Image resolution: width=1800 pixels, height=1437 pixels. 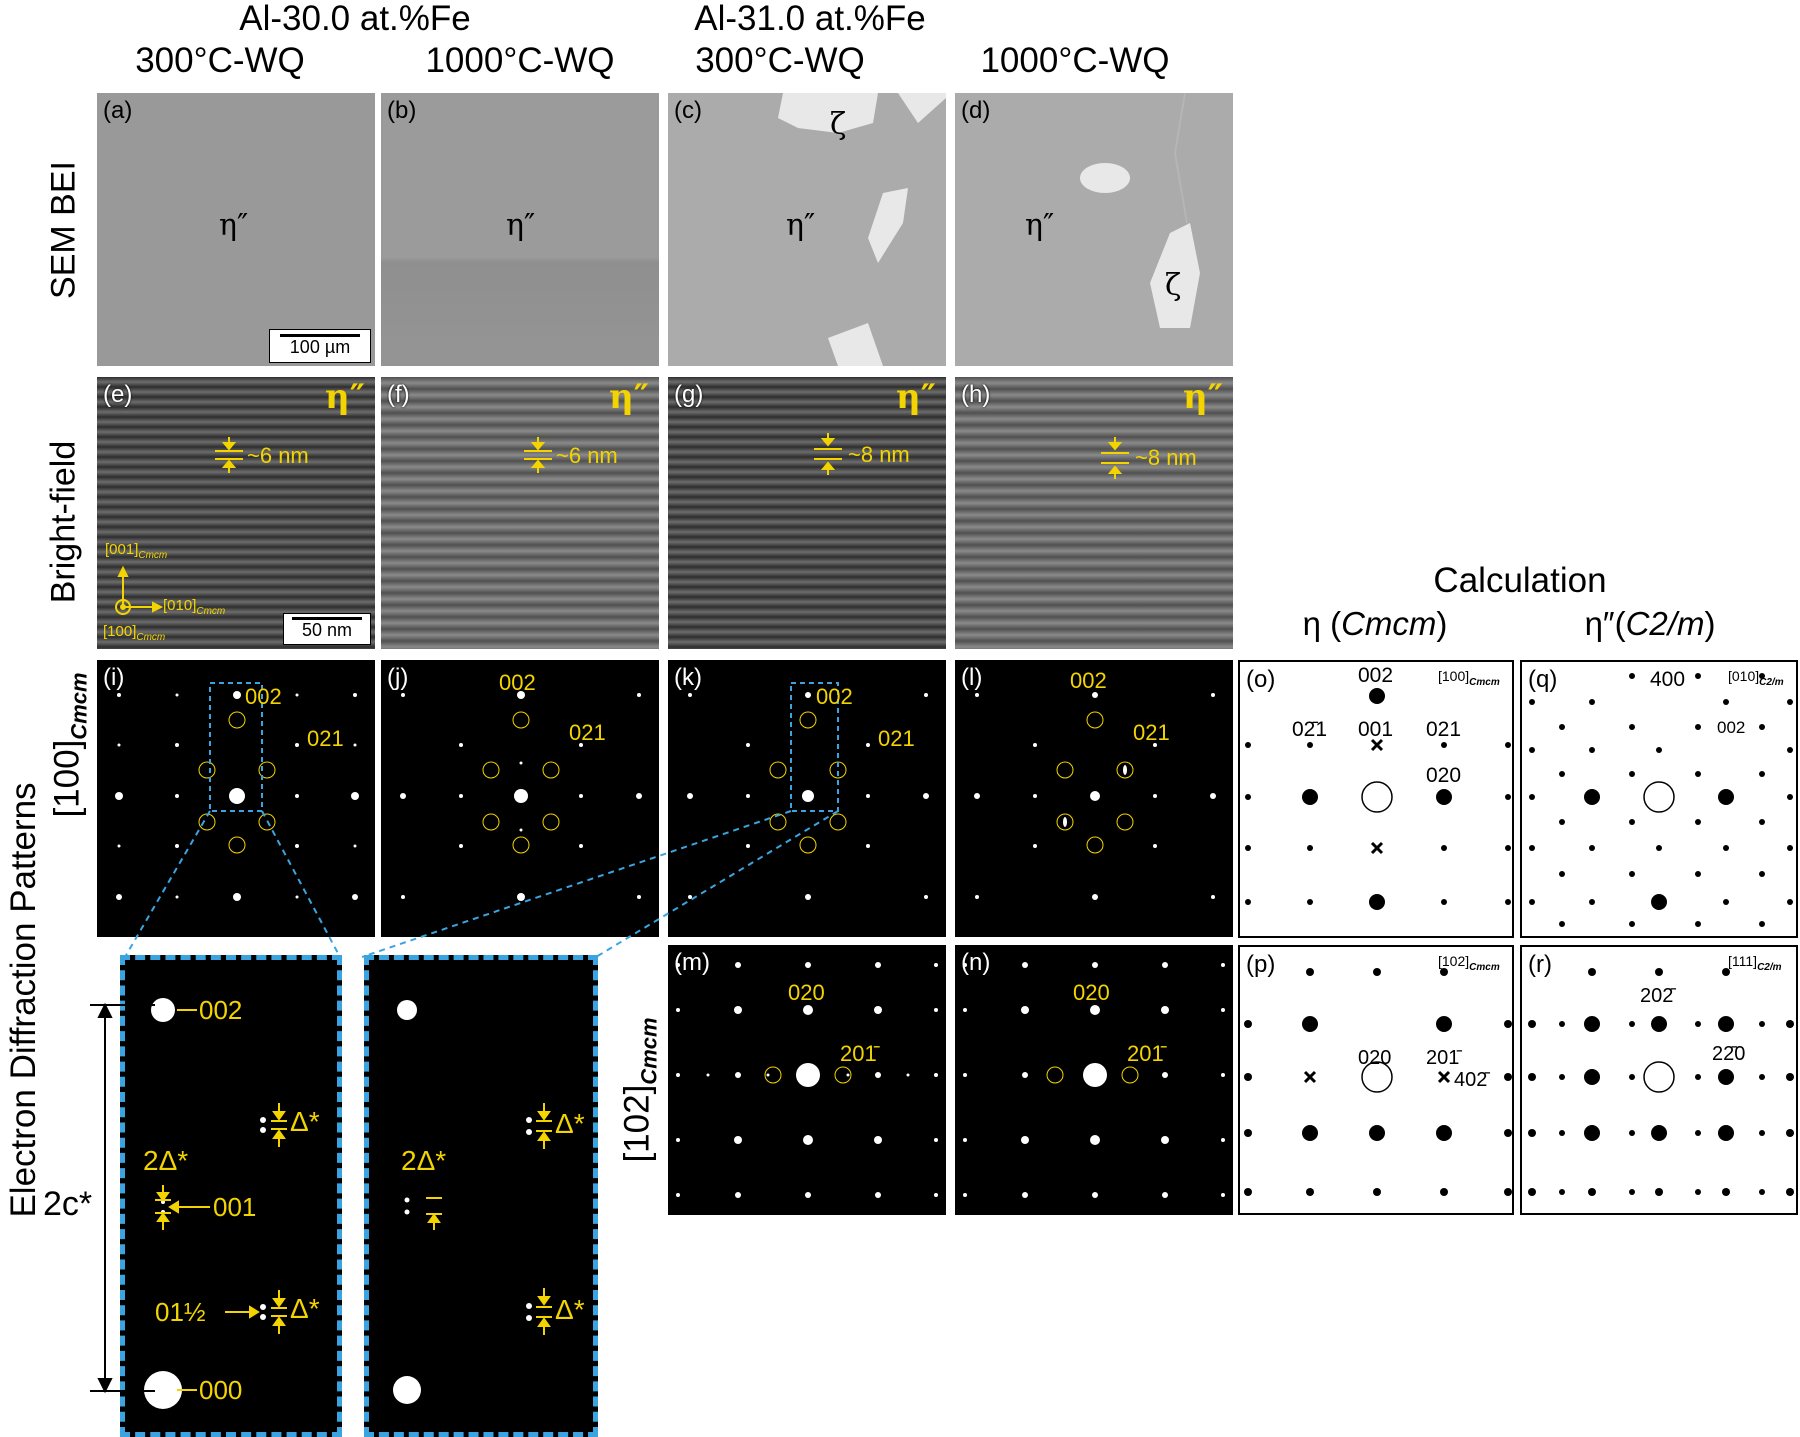 I want to click on panel-r-calc: (r) [111]C2/m 202̄ 22̄0, so click(x=1659, y=1080).